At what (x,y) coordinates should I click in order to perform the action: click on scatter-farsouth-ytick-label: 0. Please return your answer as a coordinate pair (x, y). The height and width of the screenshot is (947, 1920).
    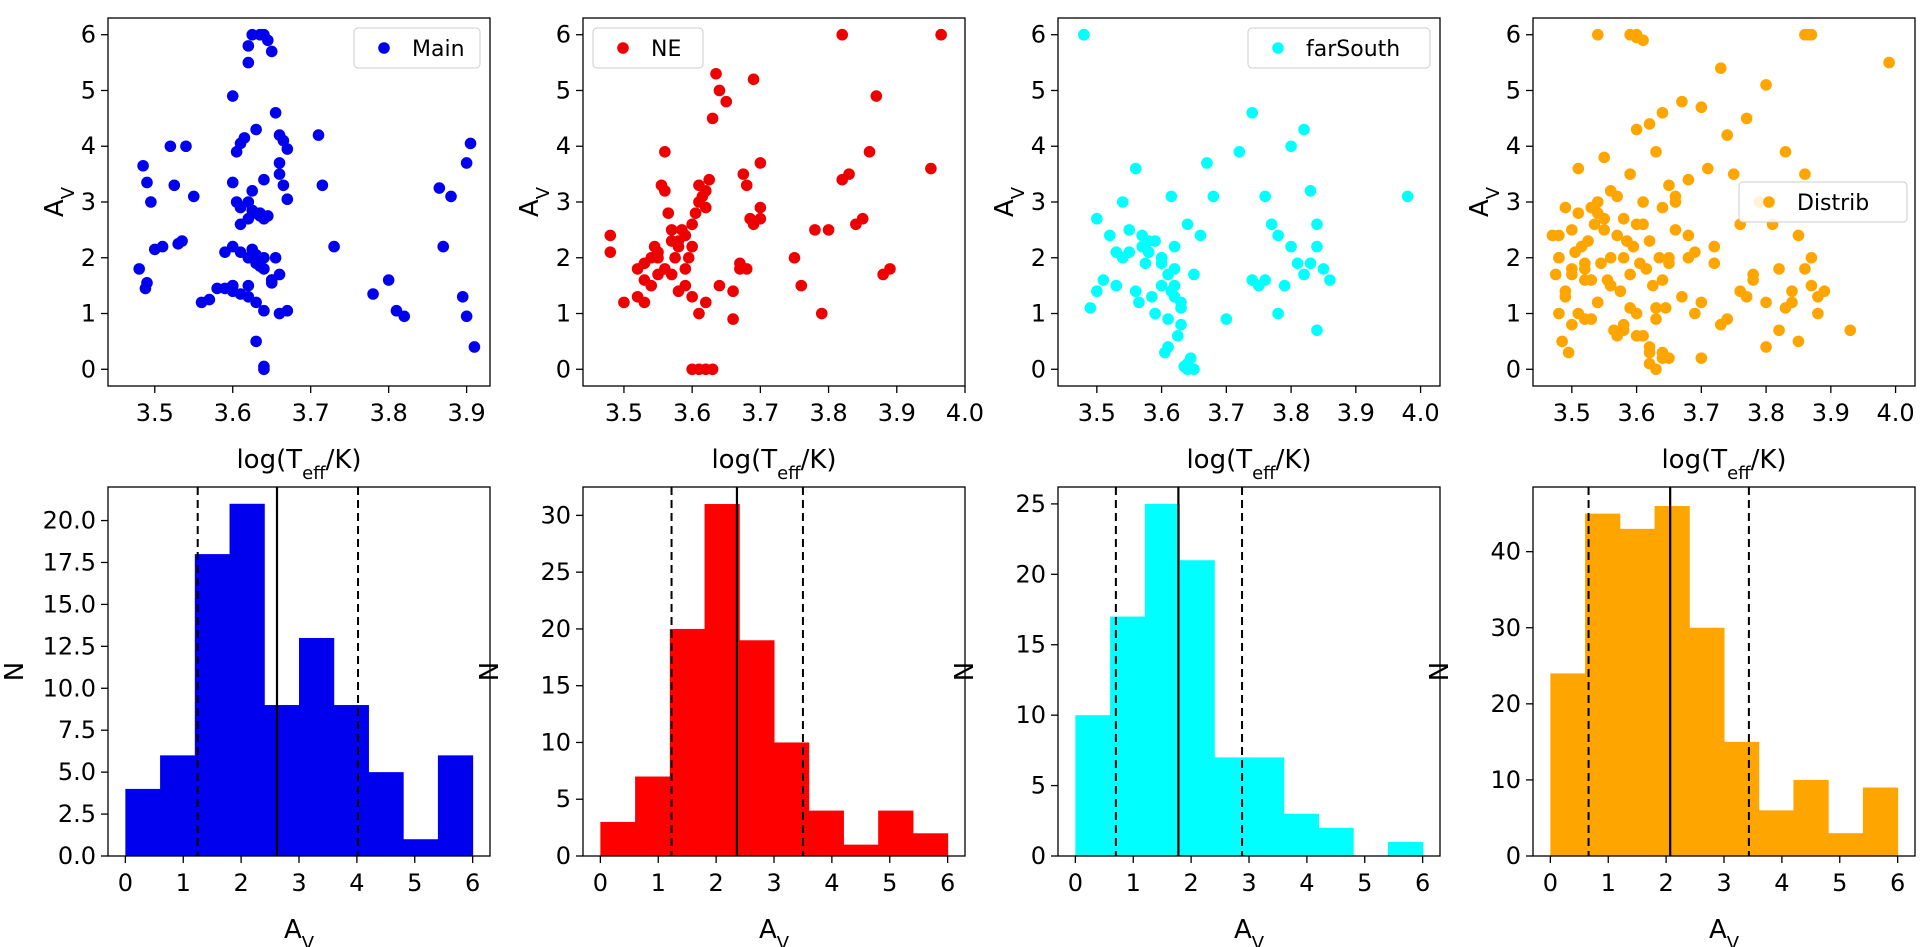
    Looking at the image, I should click on (1038, 369).